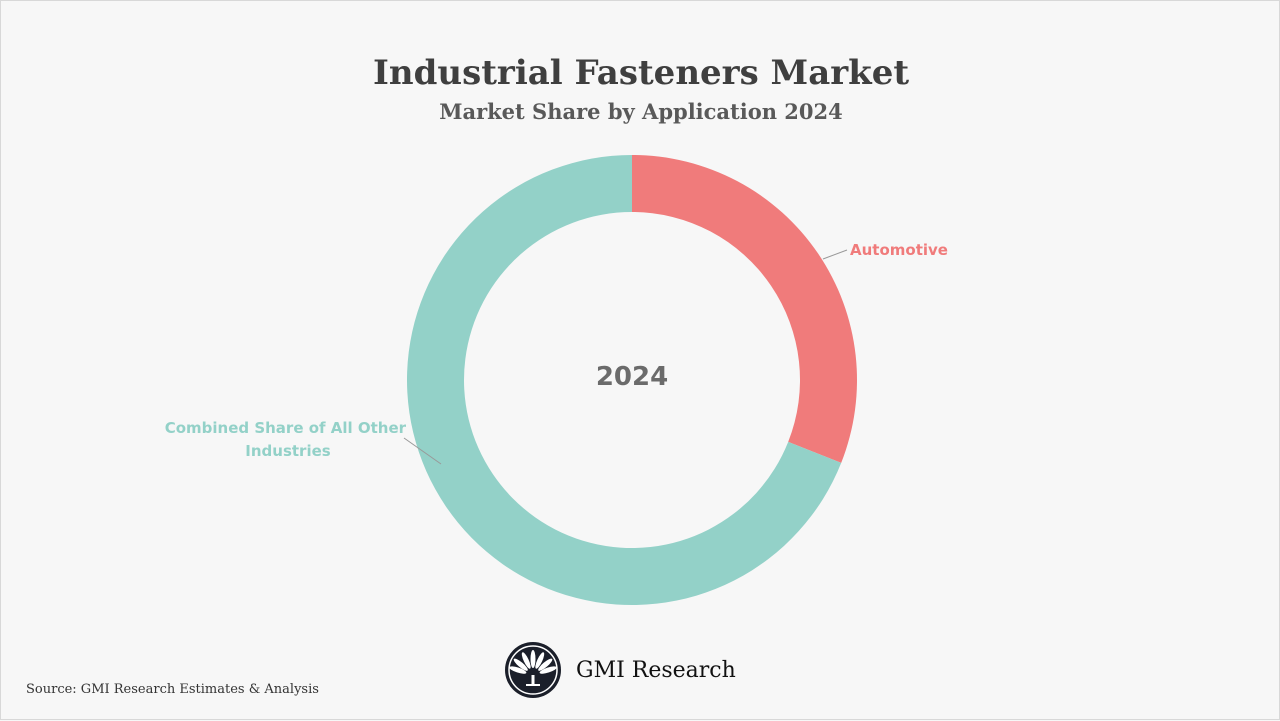  What do you see at coordinates (287, 451) in the screenshot?
I see `label-others-line2: Industries` at bounding box center [287, 451].